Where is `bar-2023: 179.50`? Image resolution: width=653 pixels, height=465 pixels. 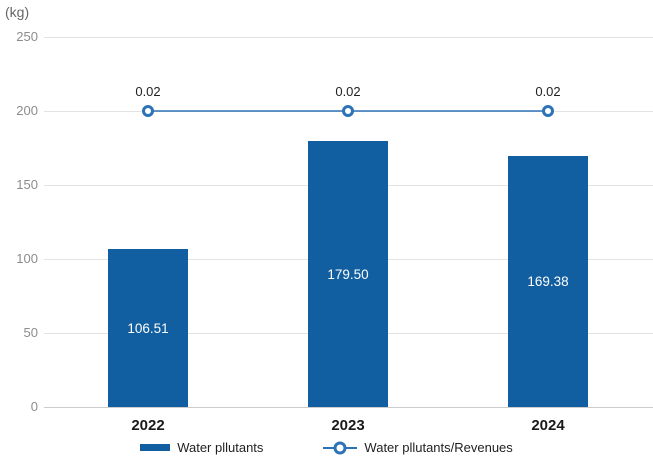
bar-2023: 179.50 is located at coordinates (348, 274).